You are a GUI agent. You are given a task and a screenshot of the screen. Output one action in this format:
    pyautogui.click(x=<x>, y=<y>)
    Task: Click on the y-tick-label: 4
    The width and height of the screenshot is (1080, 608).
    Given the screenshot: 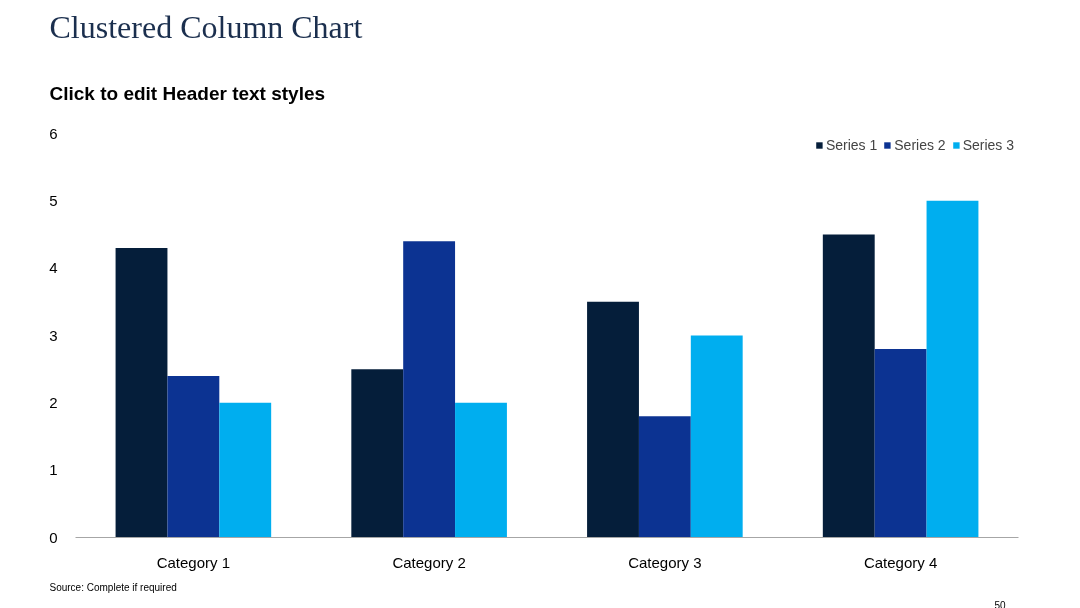 What is the action you would take?
    pyautogui.click(x=53, y=268)
    